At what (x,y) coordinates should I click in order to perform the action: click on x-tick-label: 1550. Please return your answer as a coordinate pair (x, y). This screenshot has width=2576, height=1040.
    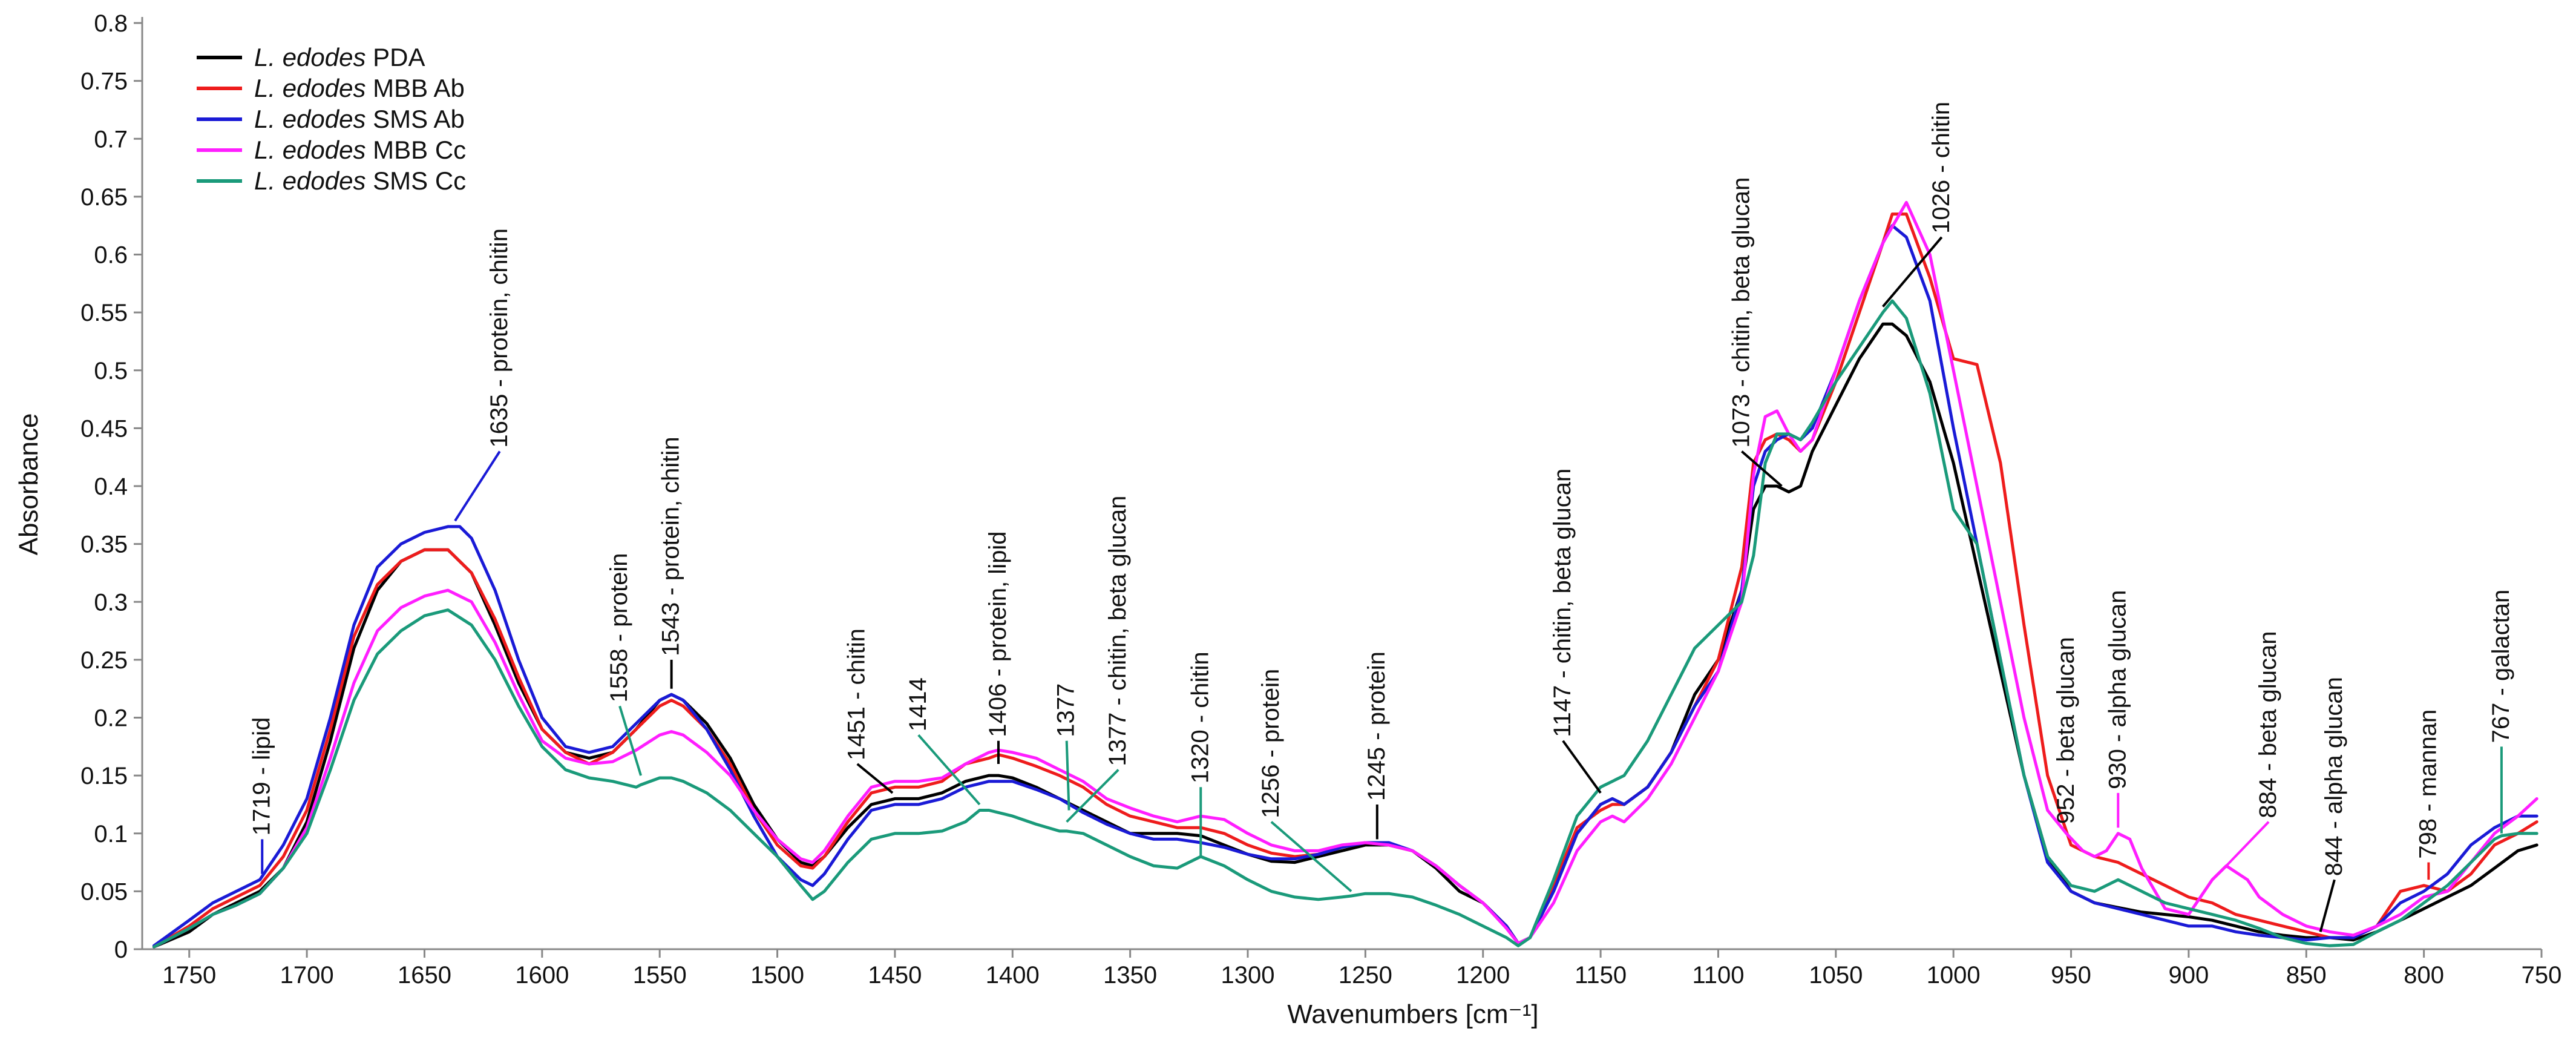
    Looking at the image, I should click on (660, 975).